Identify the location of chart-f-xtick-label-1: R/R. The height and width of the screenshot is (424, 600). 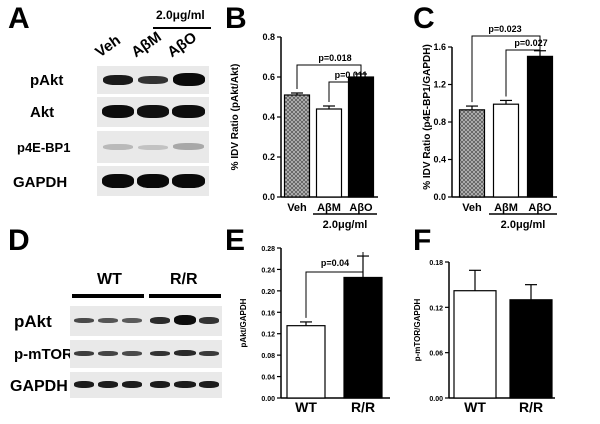
(531, 407).